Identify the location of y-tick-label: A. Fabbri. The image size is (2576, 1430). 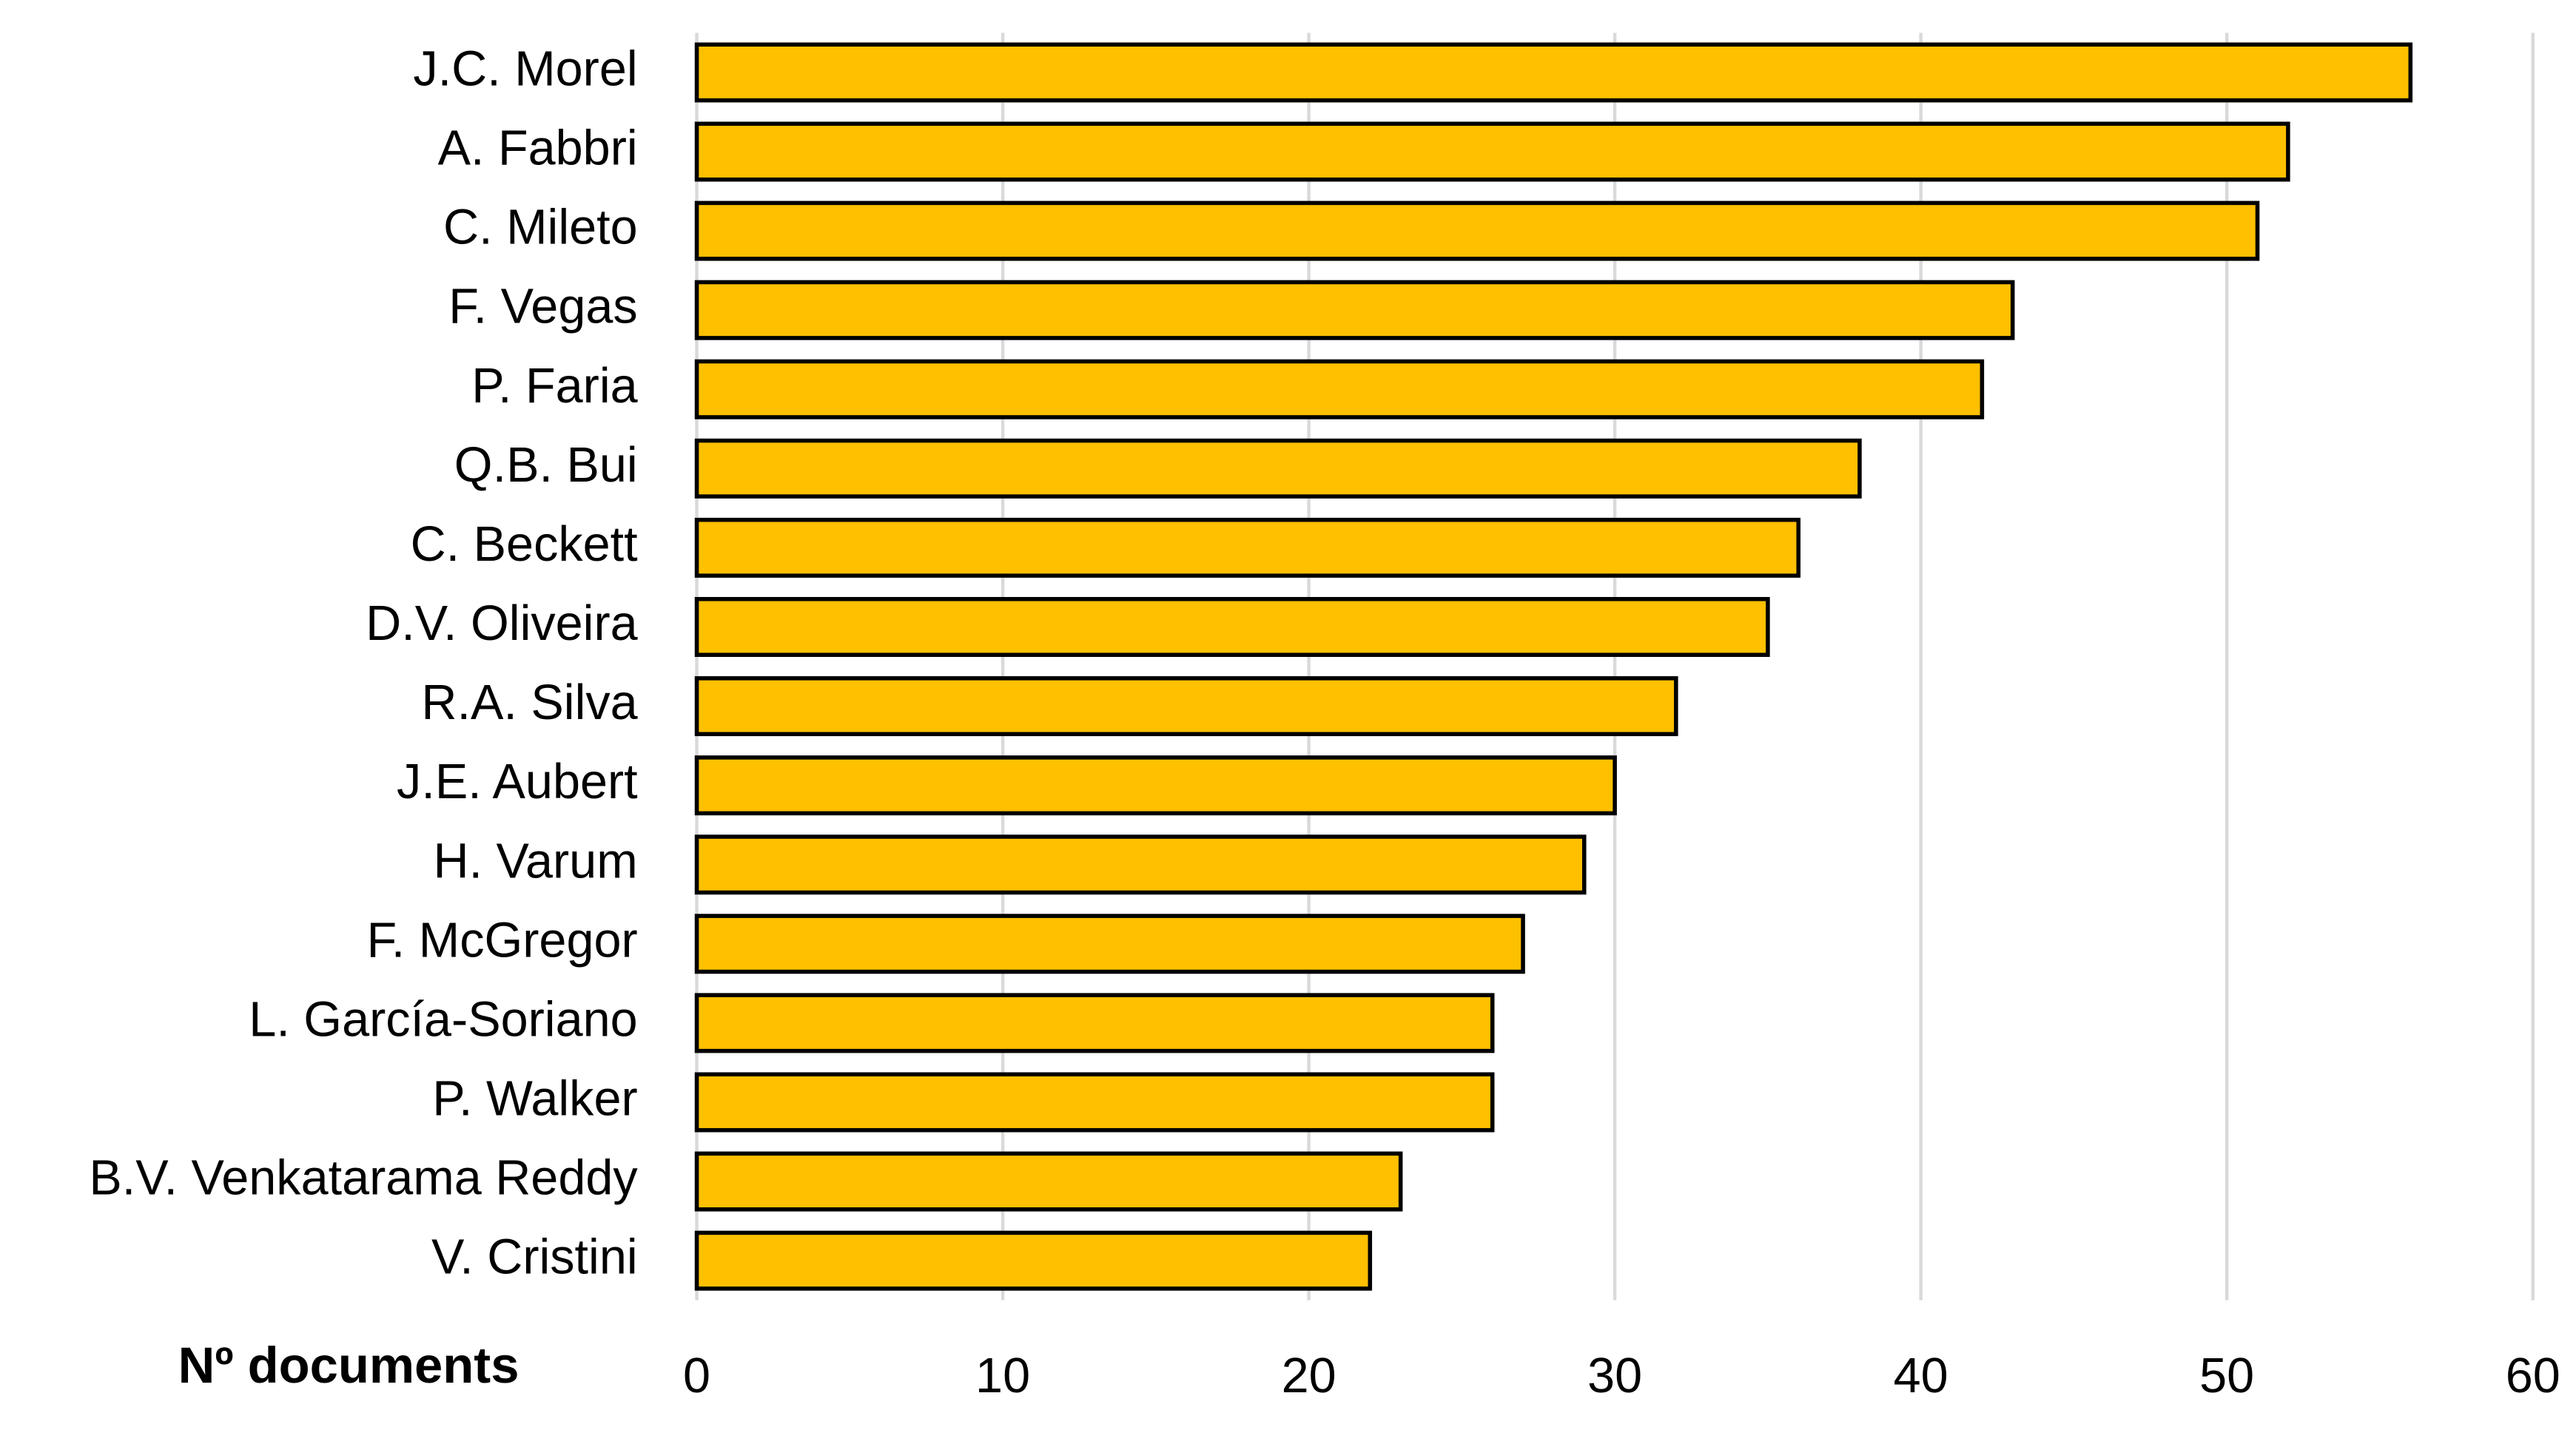
(538, 148).